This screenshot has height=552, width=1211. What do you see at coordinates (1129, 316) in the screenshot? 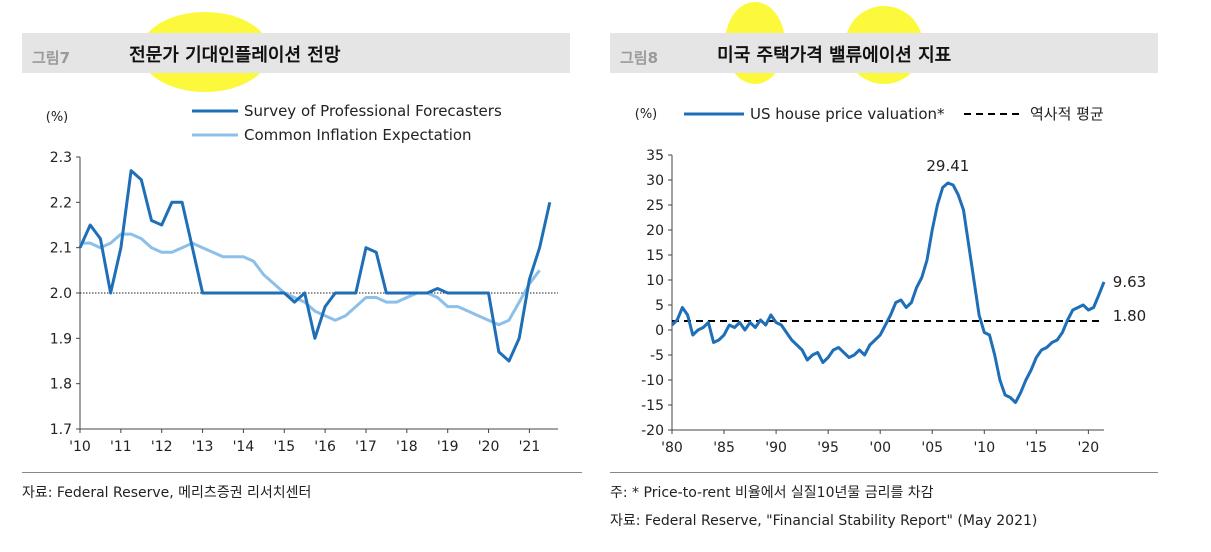
I see `data-annotation-label: 1.80` at bounding box center [1129, 316].